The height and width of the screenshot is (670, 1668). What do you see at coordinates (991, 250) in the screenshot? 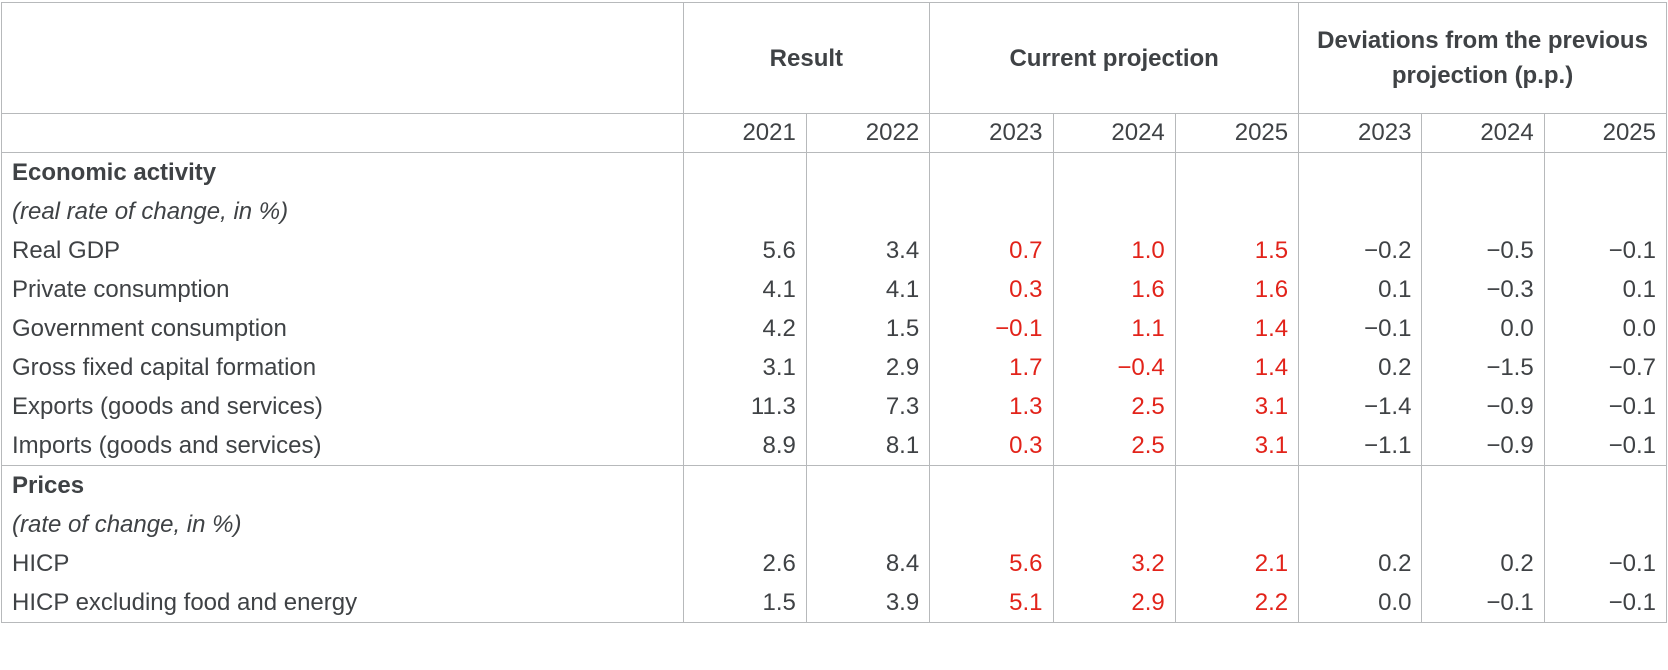
I see `value-cell: 0.7` at bounding box center [991, 250].